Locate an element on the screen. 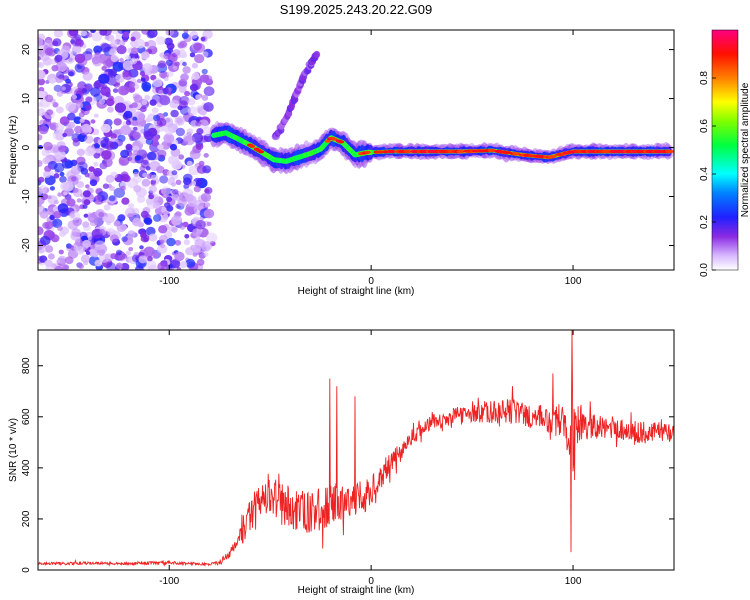 The width and height of the screenshot is (750, 600). ridge-trace is located at coordinates (441, 148).